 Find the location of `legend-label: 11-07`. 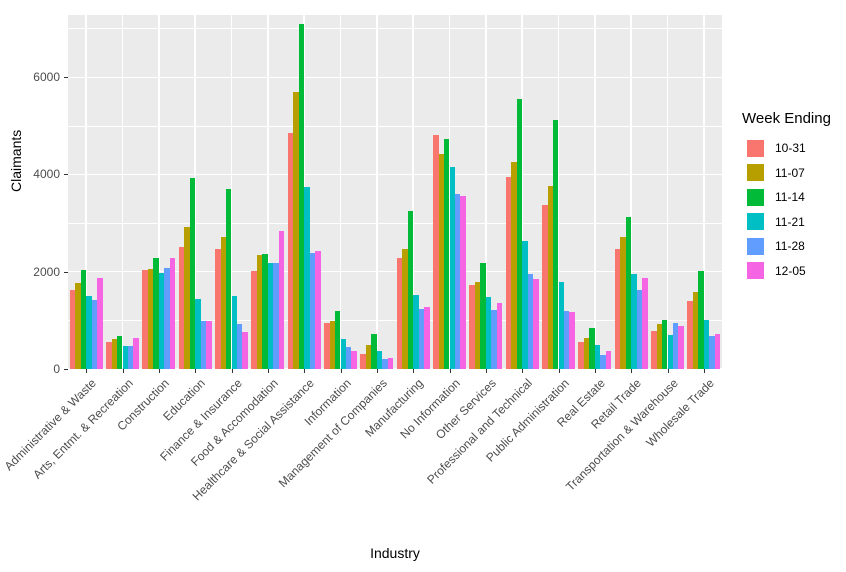

legend-label: 11-07 is located at coordinates (790, 172).